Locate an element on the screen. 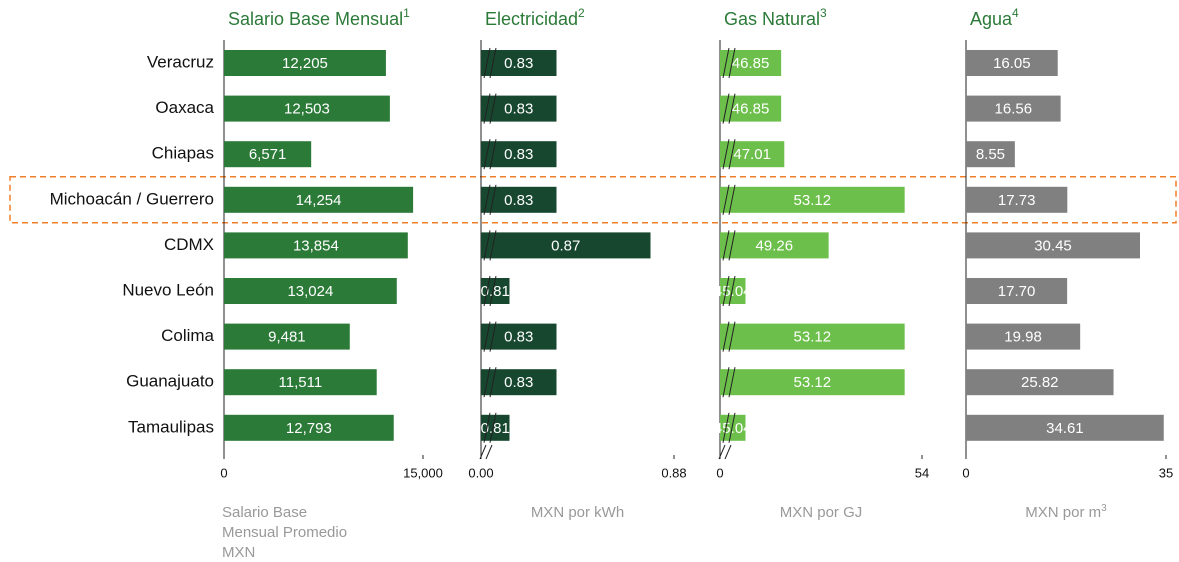  category-label: Michoacán / Guerrero is located at coordinates (132, 198).